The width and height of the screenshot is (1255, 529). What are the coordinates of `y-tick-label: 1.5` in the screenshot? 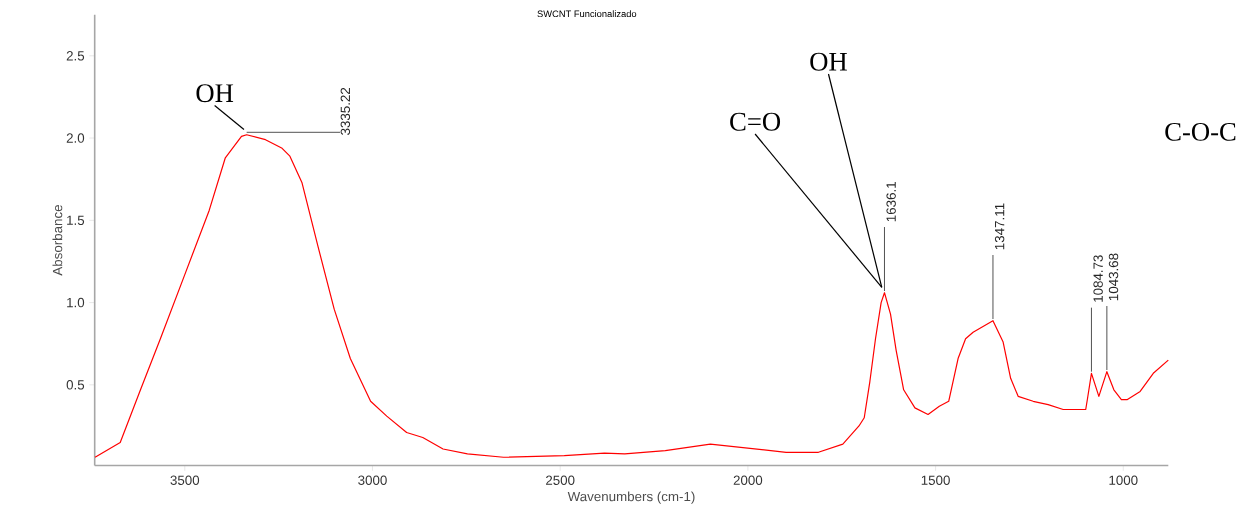 It's located at (76, 220).